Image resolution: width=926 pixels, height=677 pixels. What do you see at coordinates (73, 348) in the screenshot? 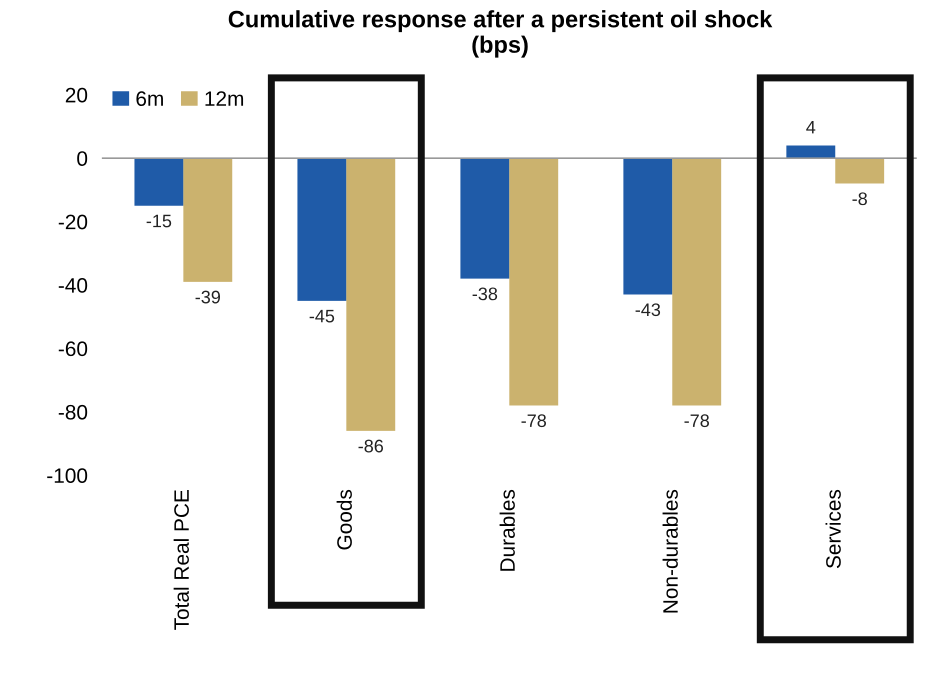
I see `y-tick-label: -60` at bounding box center [73, 348].